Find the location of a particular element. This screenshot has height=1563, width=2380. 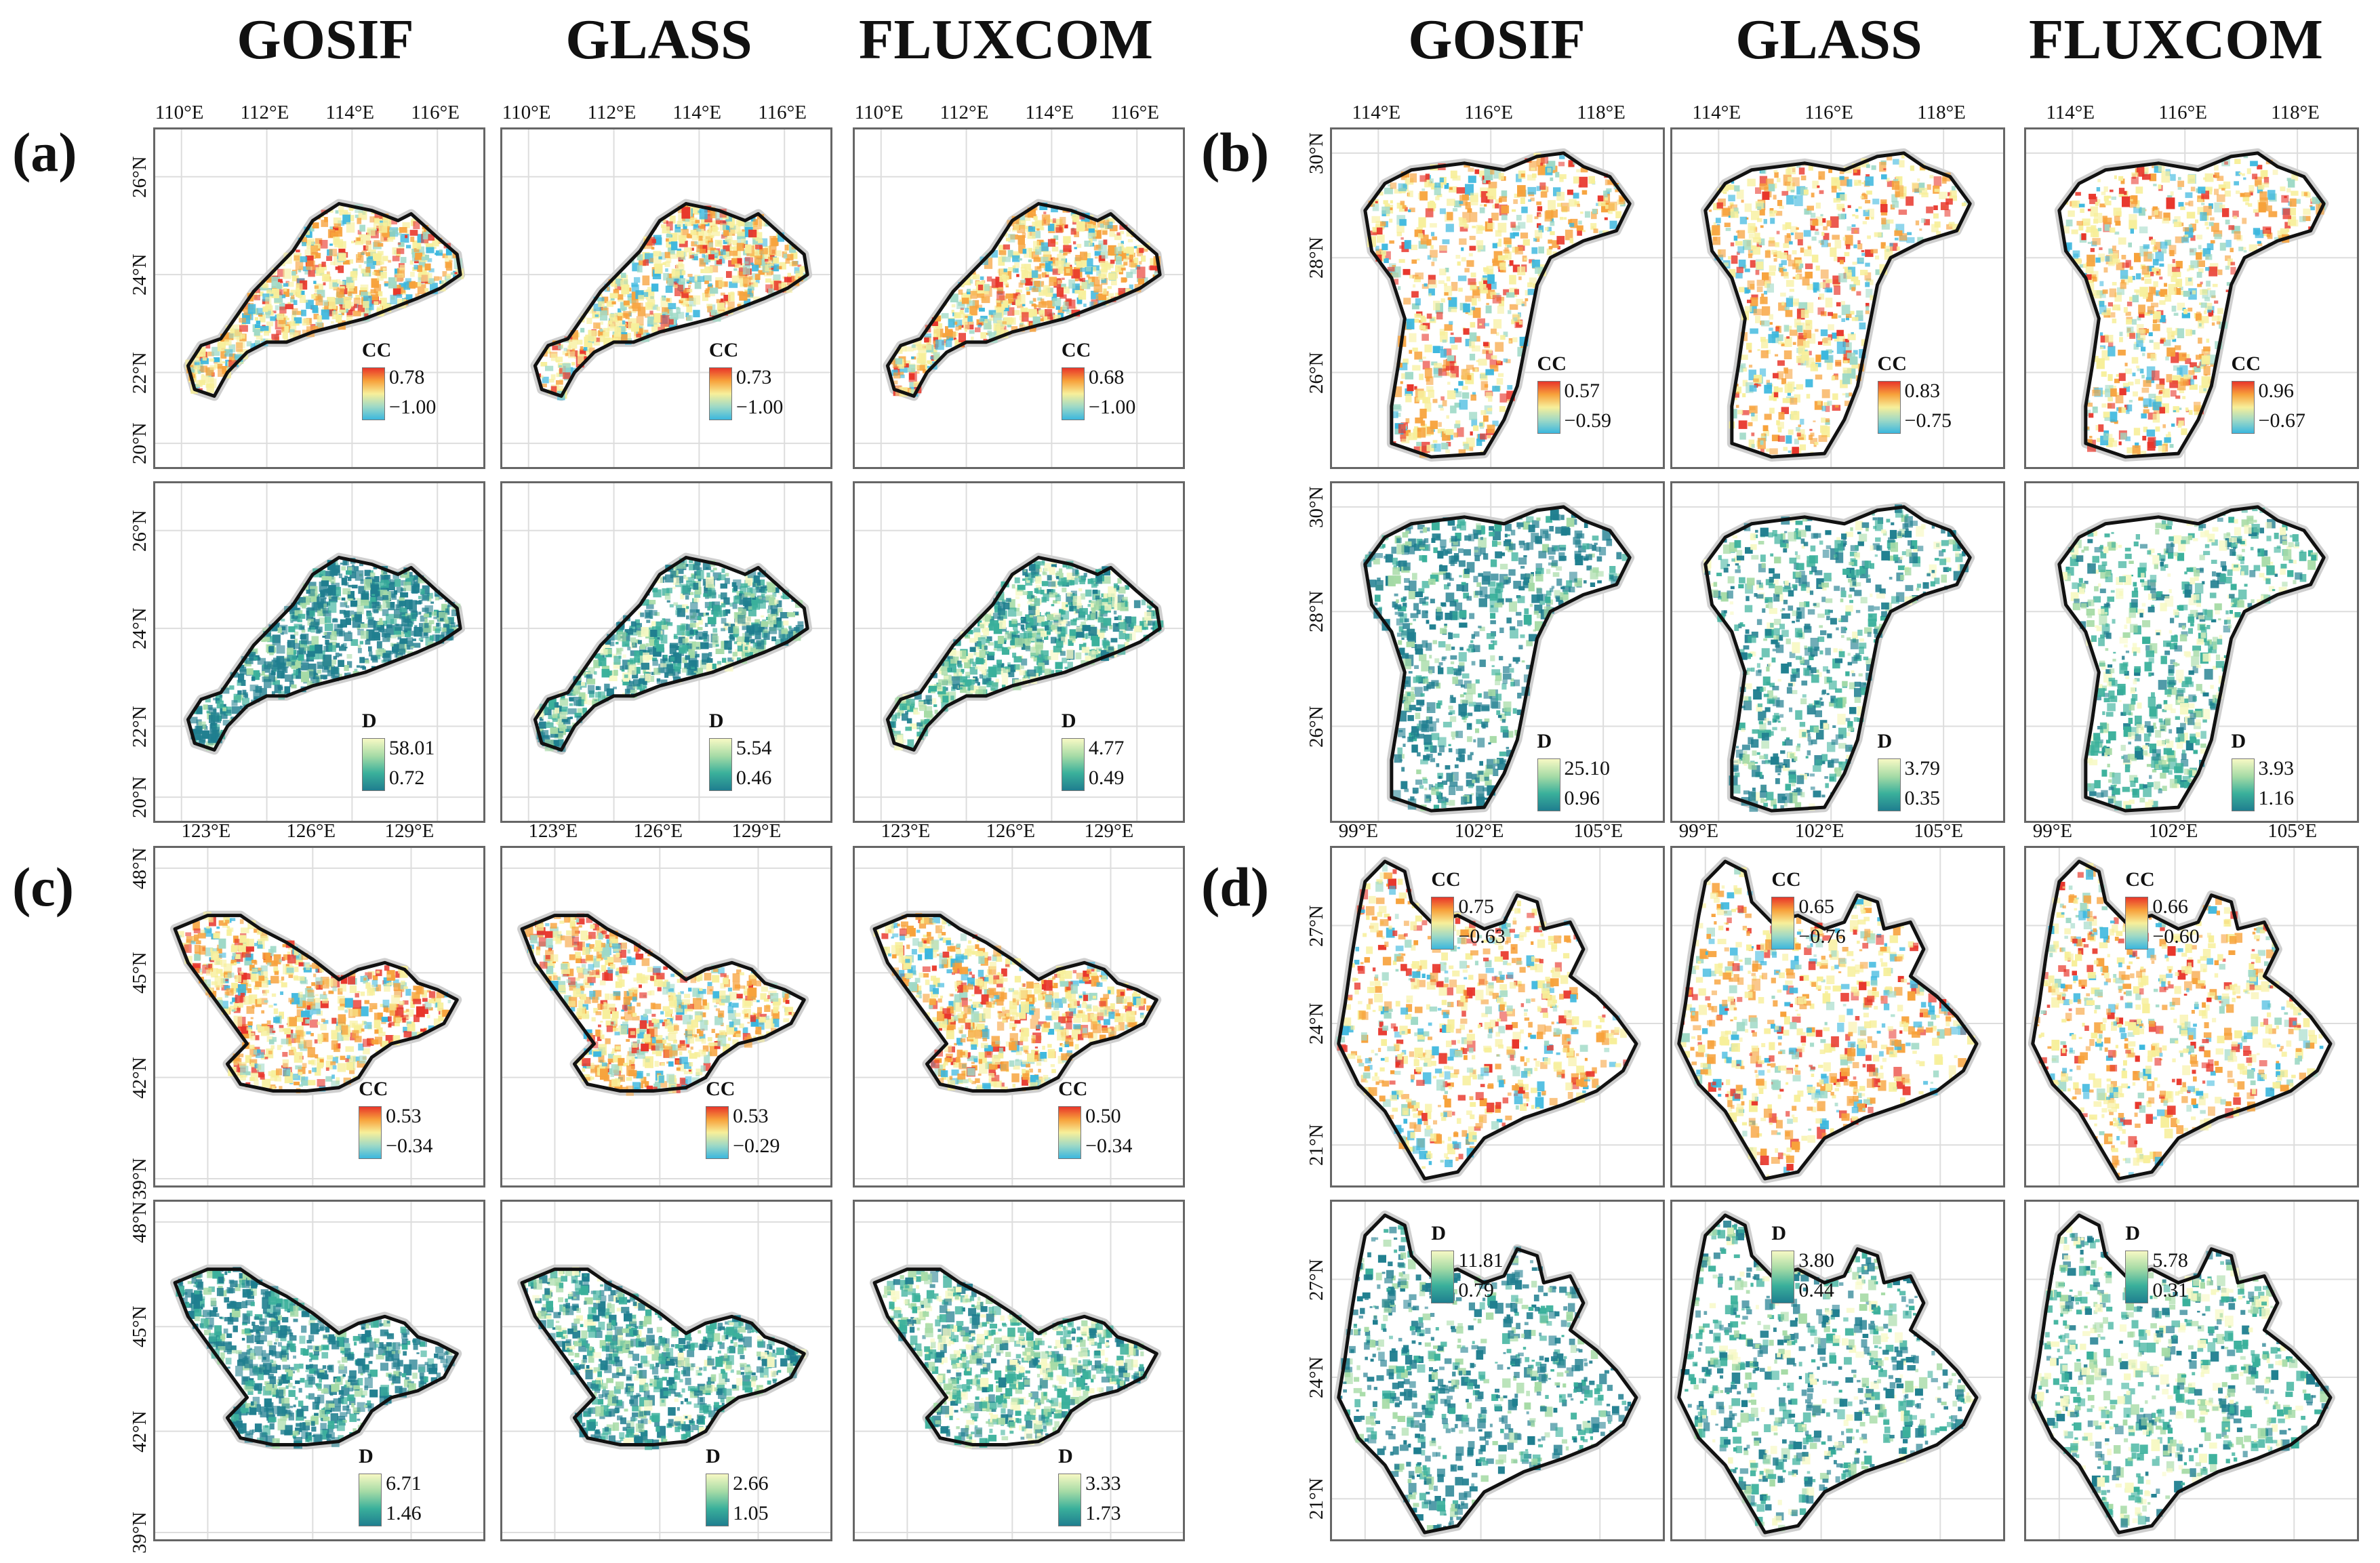

map-panel-b-d-2: D 3.93 1.16 is located at coordinates (2192, 652).